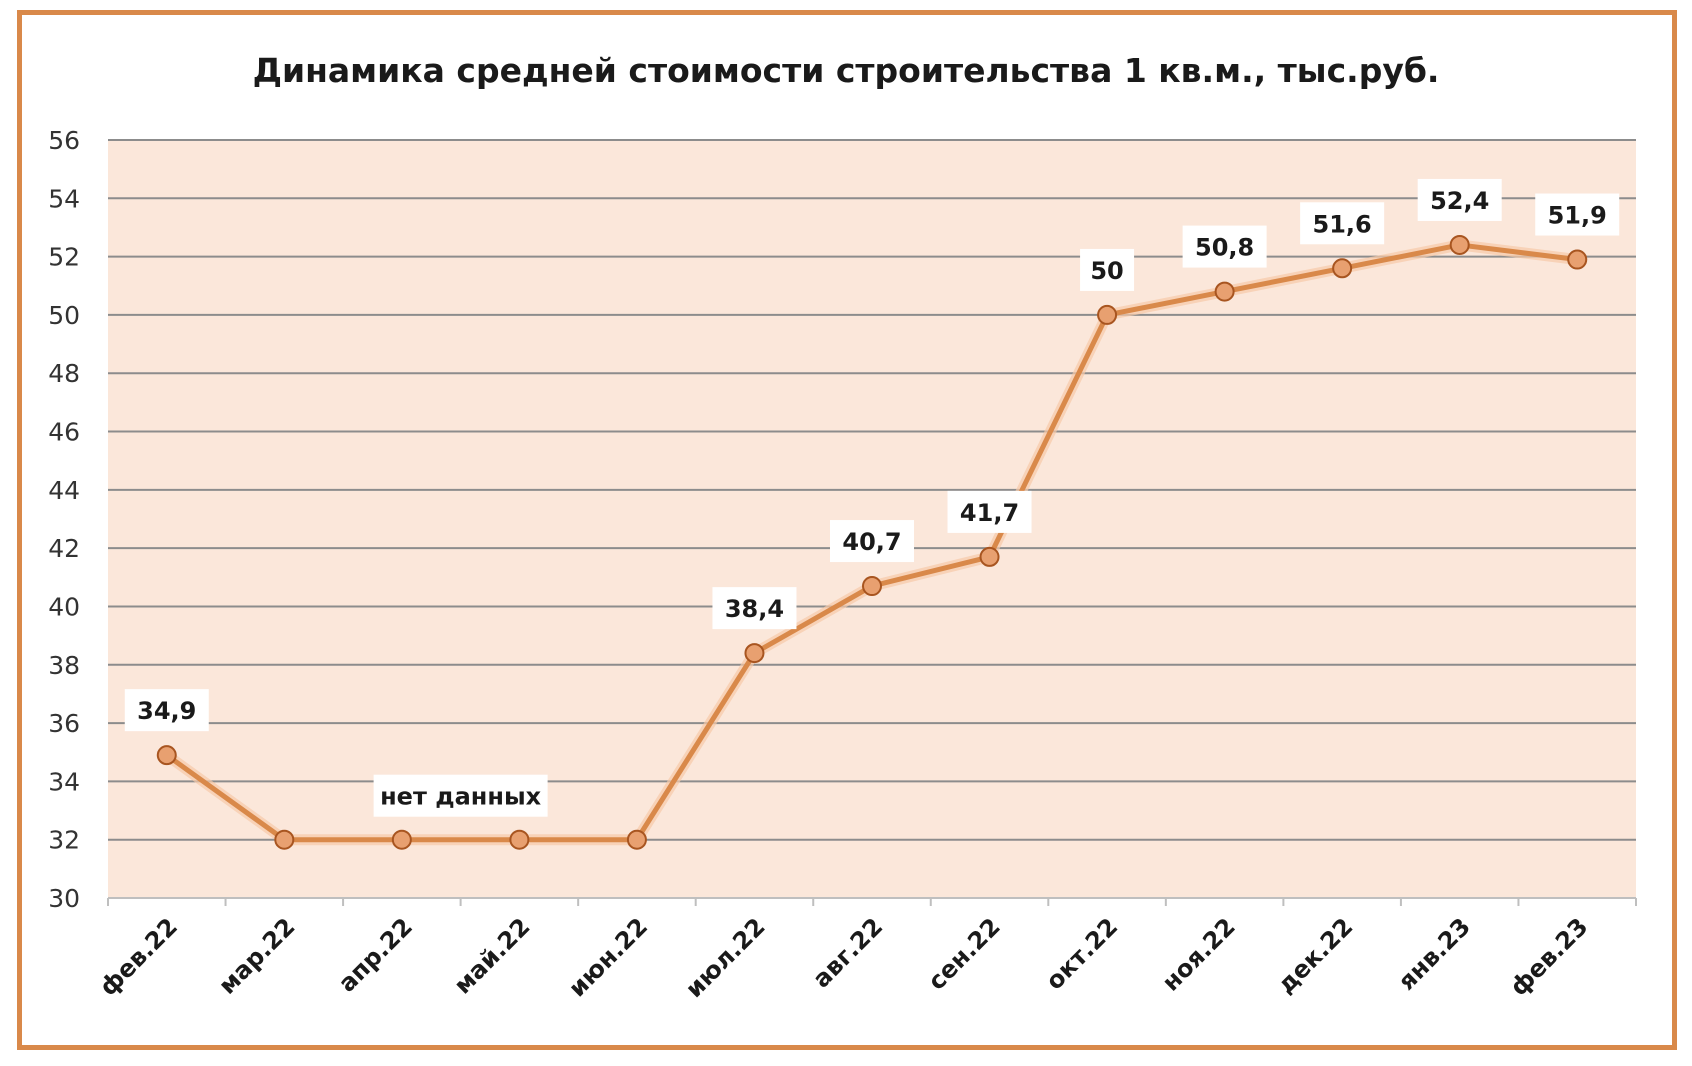  I want to click on data-label: 41,7, so click(989, 513).